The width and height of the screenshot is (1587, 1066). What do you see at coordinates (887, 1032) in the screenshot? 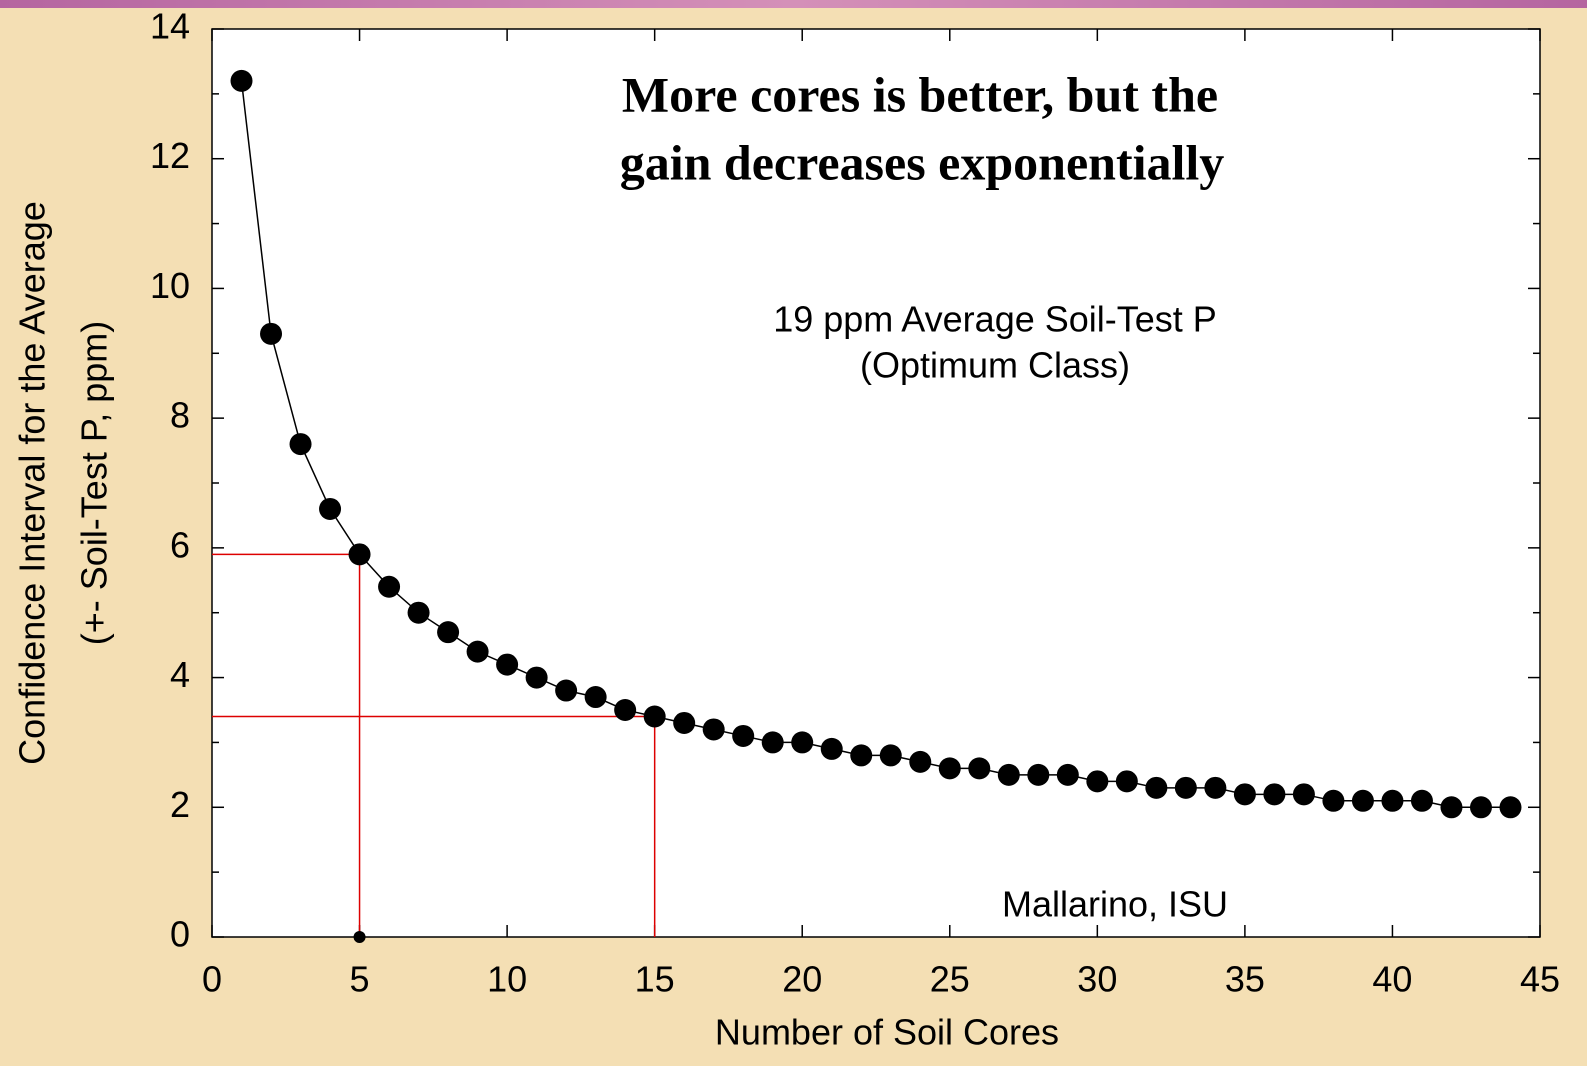
I see `x-axis-label: Number of Soil Cores` at bounding box center [887, 1032].